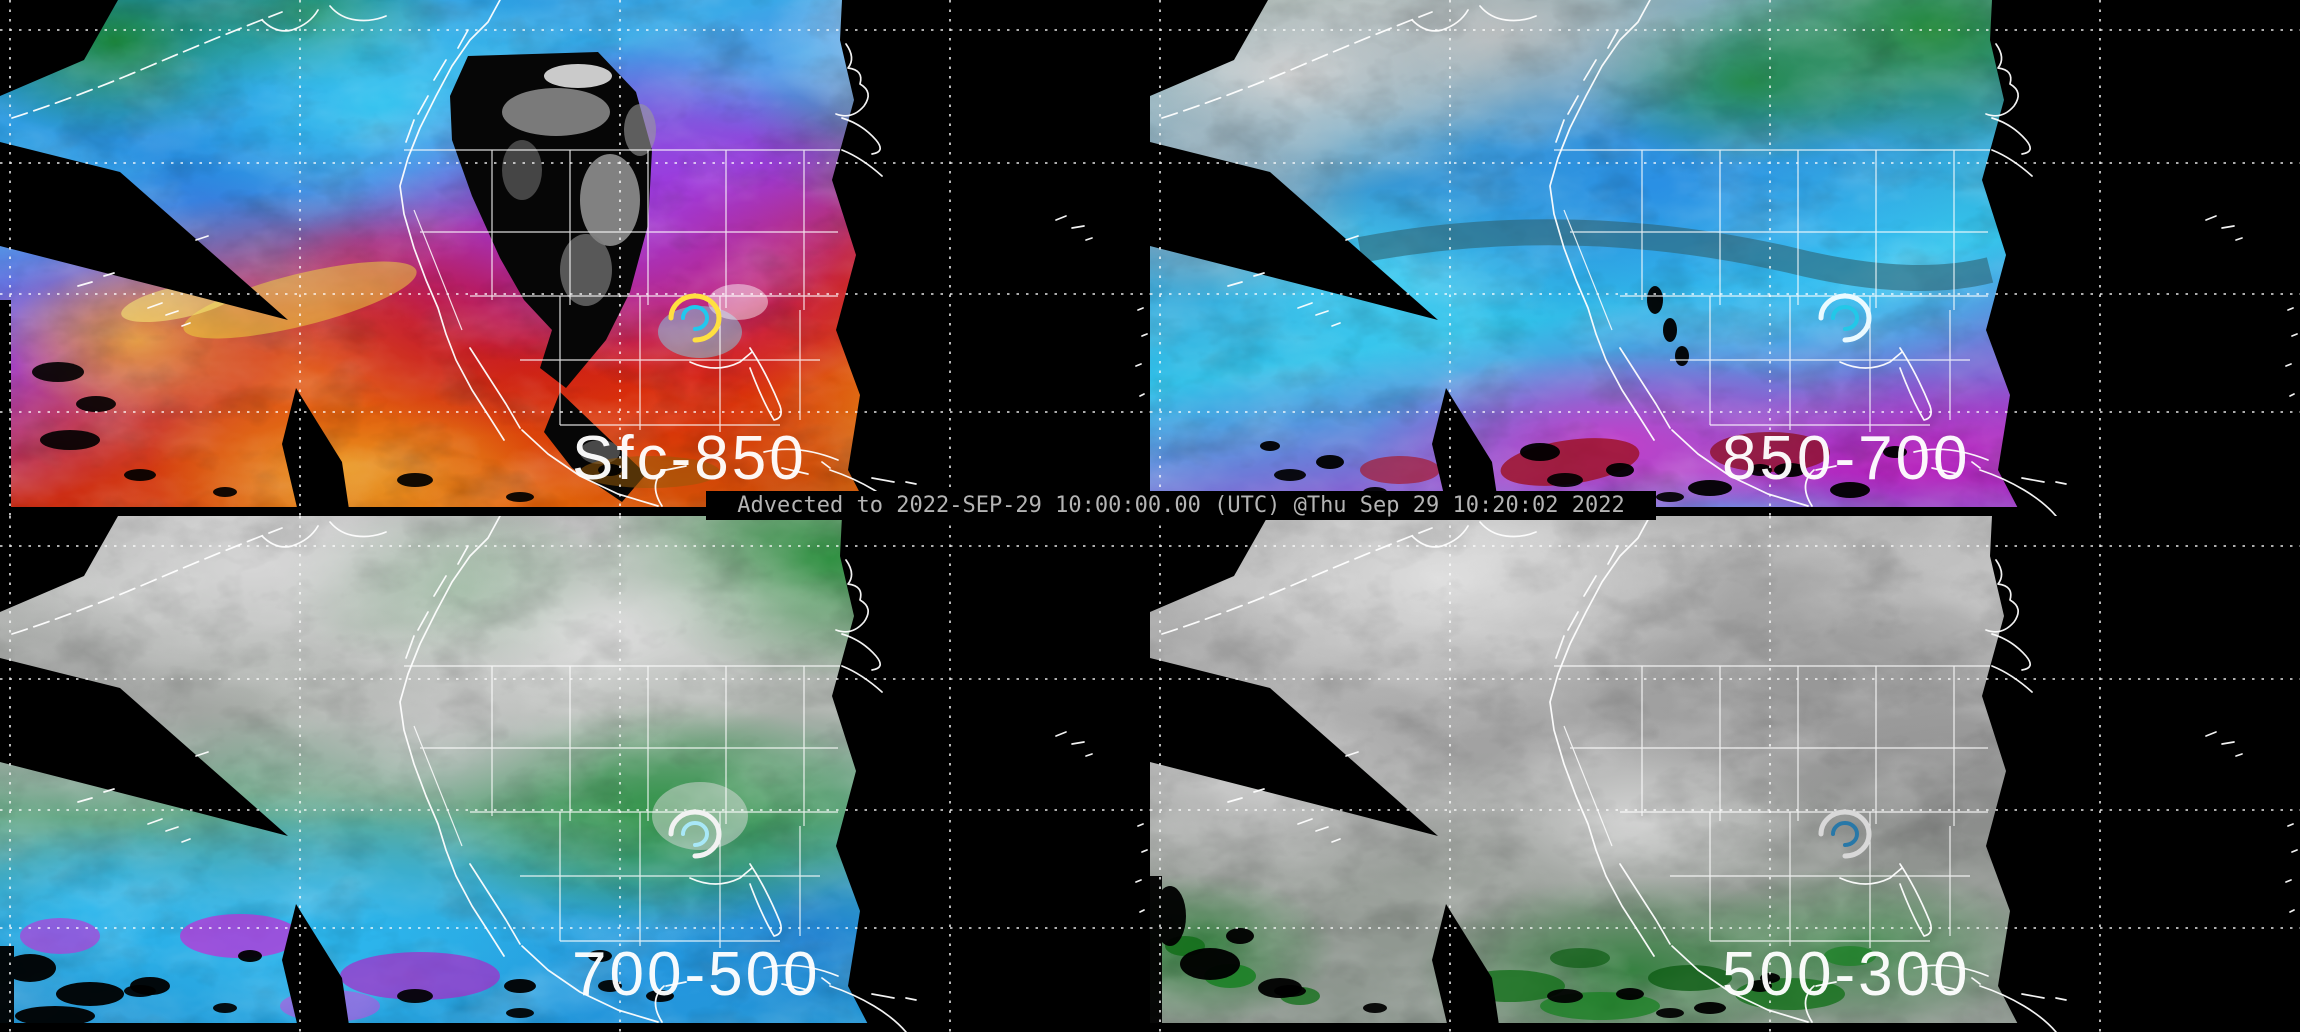 This screenshot has height=1032, width=2300. What do you see at coordinates (689, 458) in the screenshot?
I see `panel-label-sfc-850: Sfc-850` at bounding box center [689, 458].